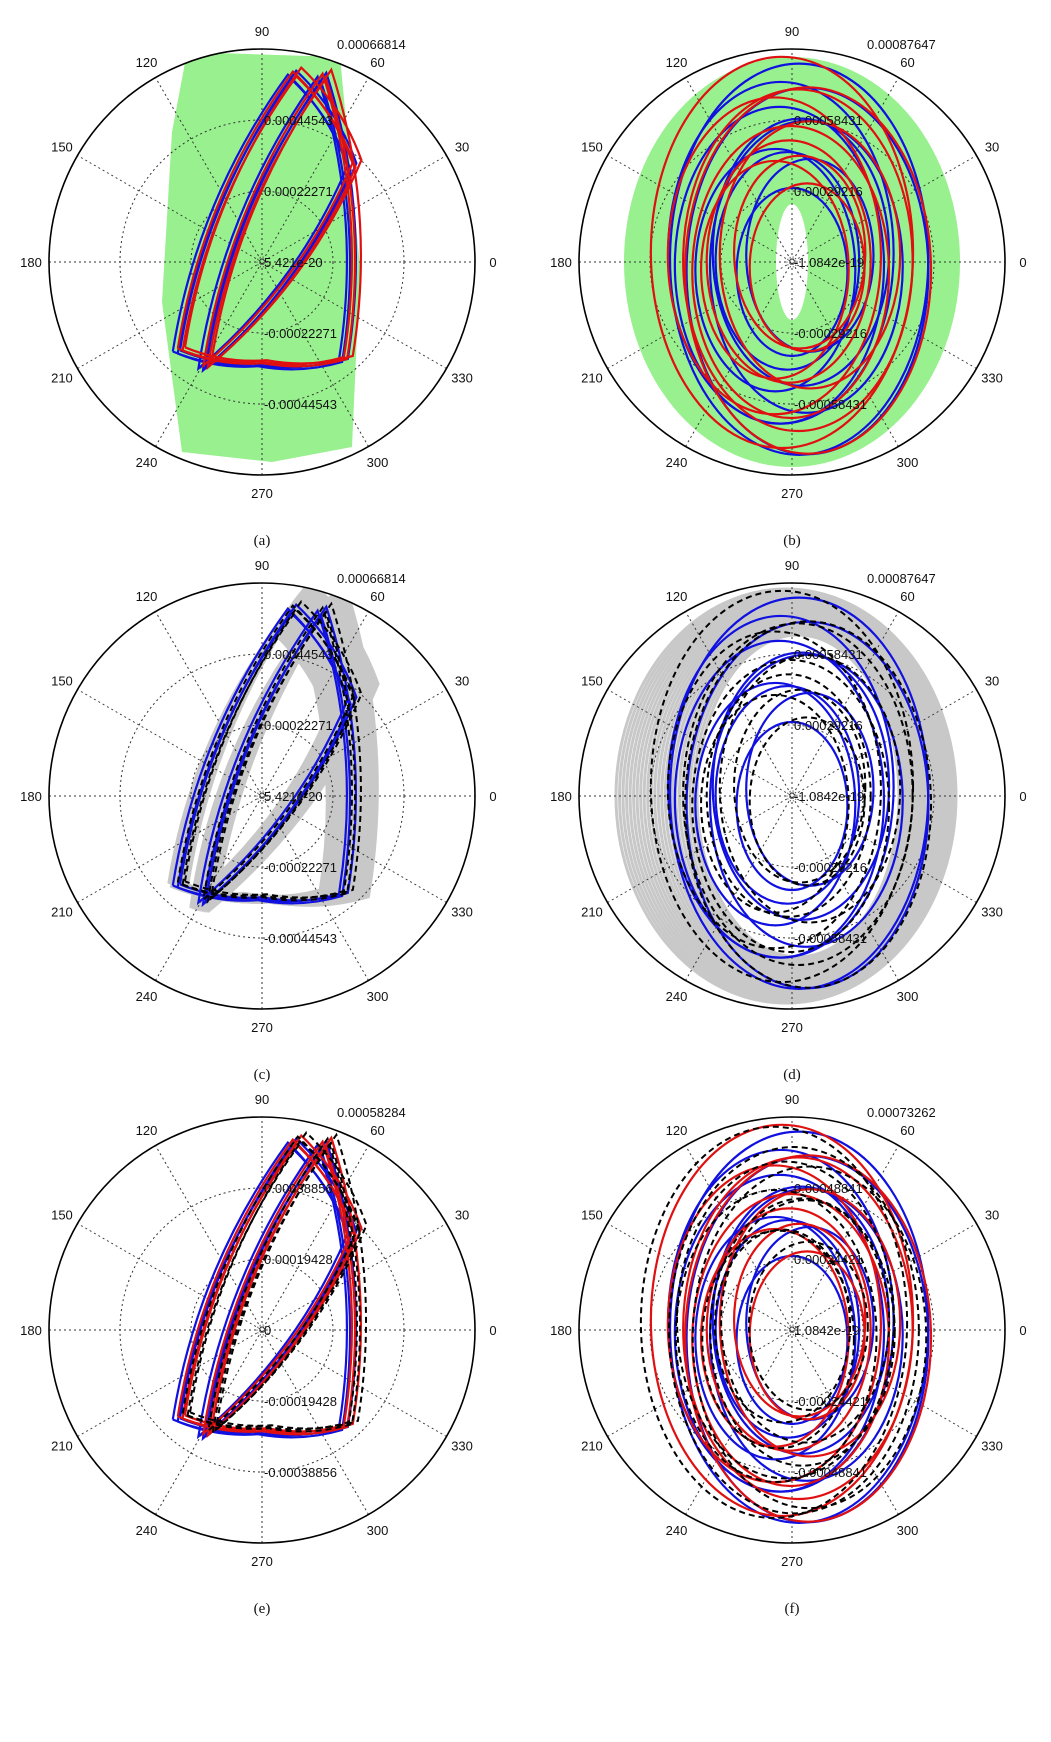 The width and height of the screenshot is (1051, 1742). Describe the element at coordinates (830, 1472) in the screenshot. I see `ring-tick-label: -0.00048841` at that location.